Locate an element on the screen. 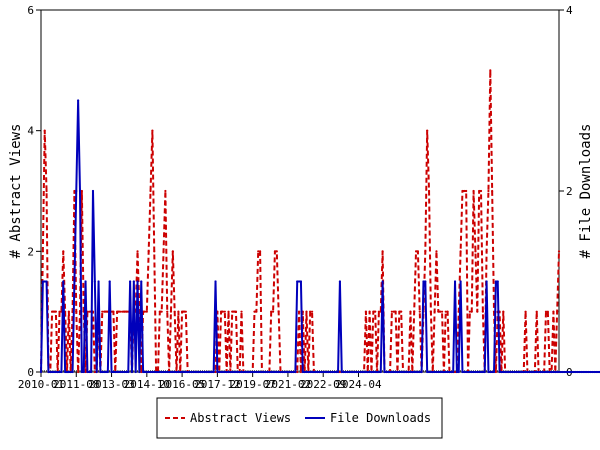 The width and height of the screenshot is (600, 450). left-axis-ticks: 0 2 4 6 is located at coordinates (34, 191).